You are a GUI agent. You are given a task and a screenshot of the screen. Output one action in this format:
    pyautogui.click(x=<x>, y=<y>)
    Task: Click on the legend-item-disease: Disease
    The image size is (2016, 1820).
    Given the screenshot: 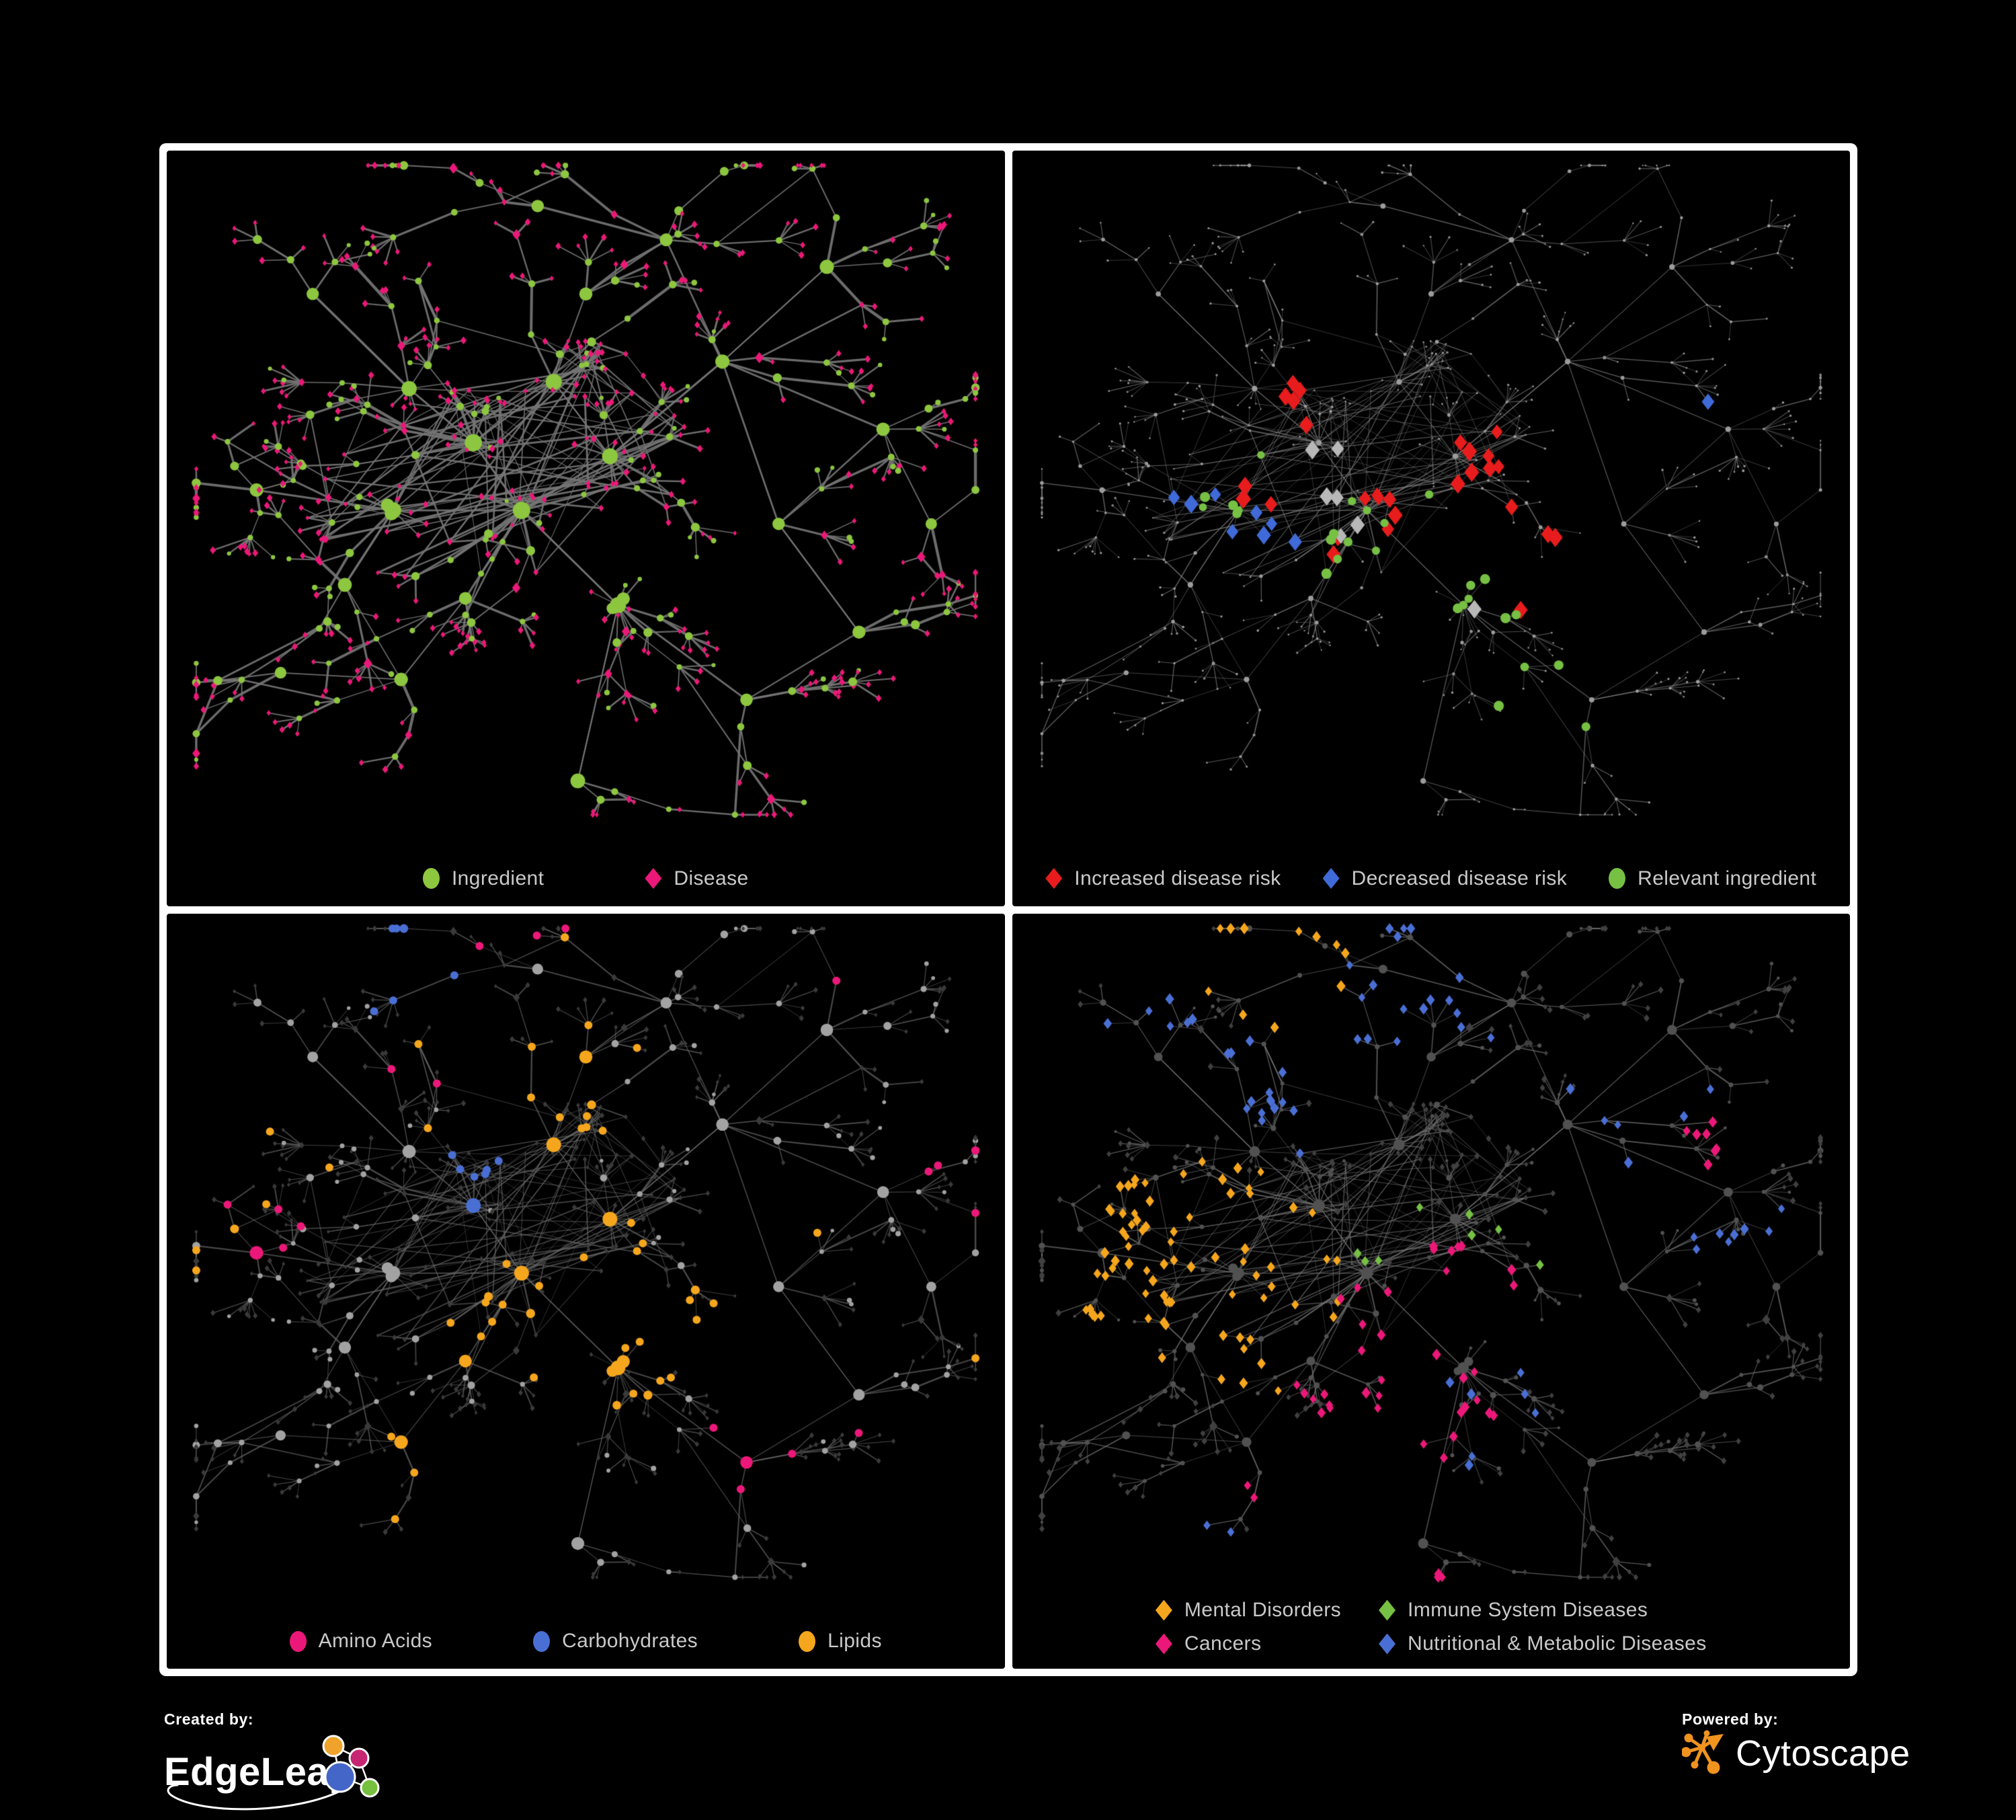 What is the action you would take?
    pyautogui.click(x=696, y=878)
    